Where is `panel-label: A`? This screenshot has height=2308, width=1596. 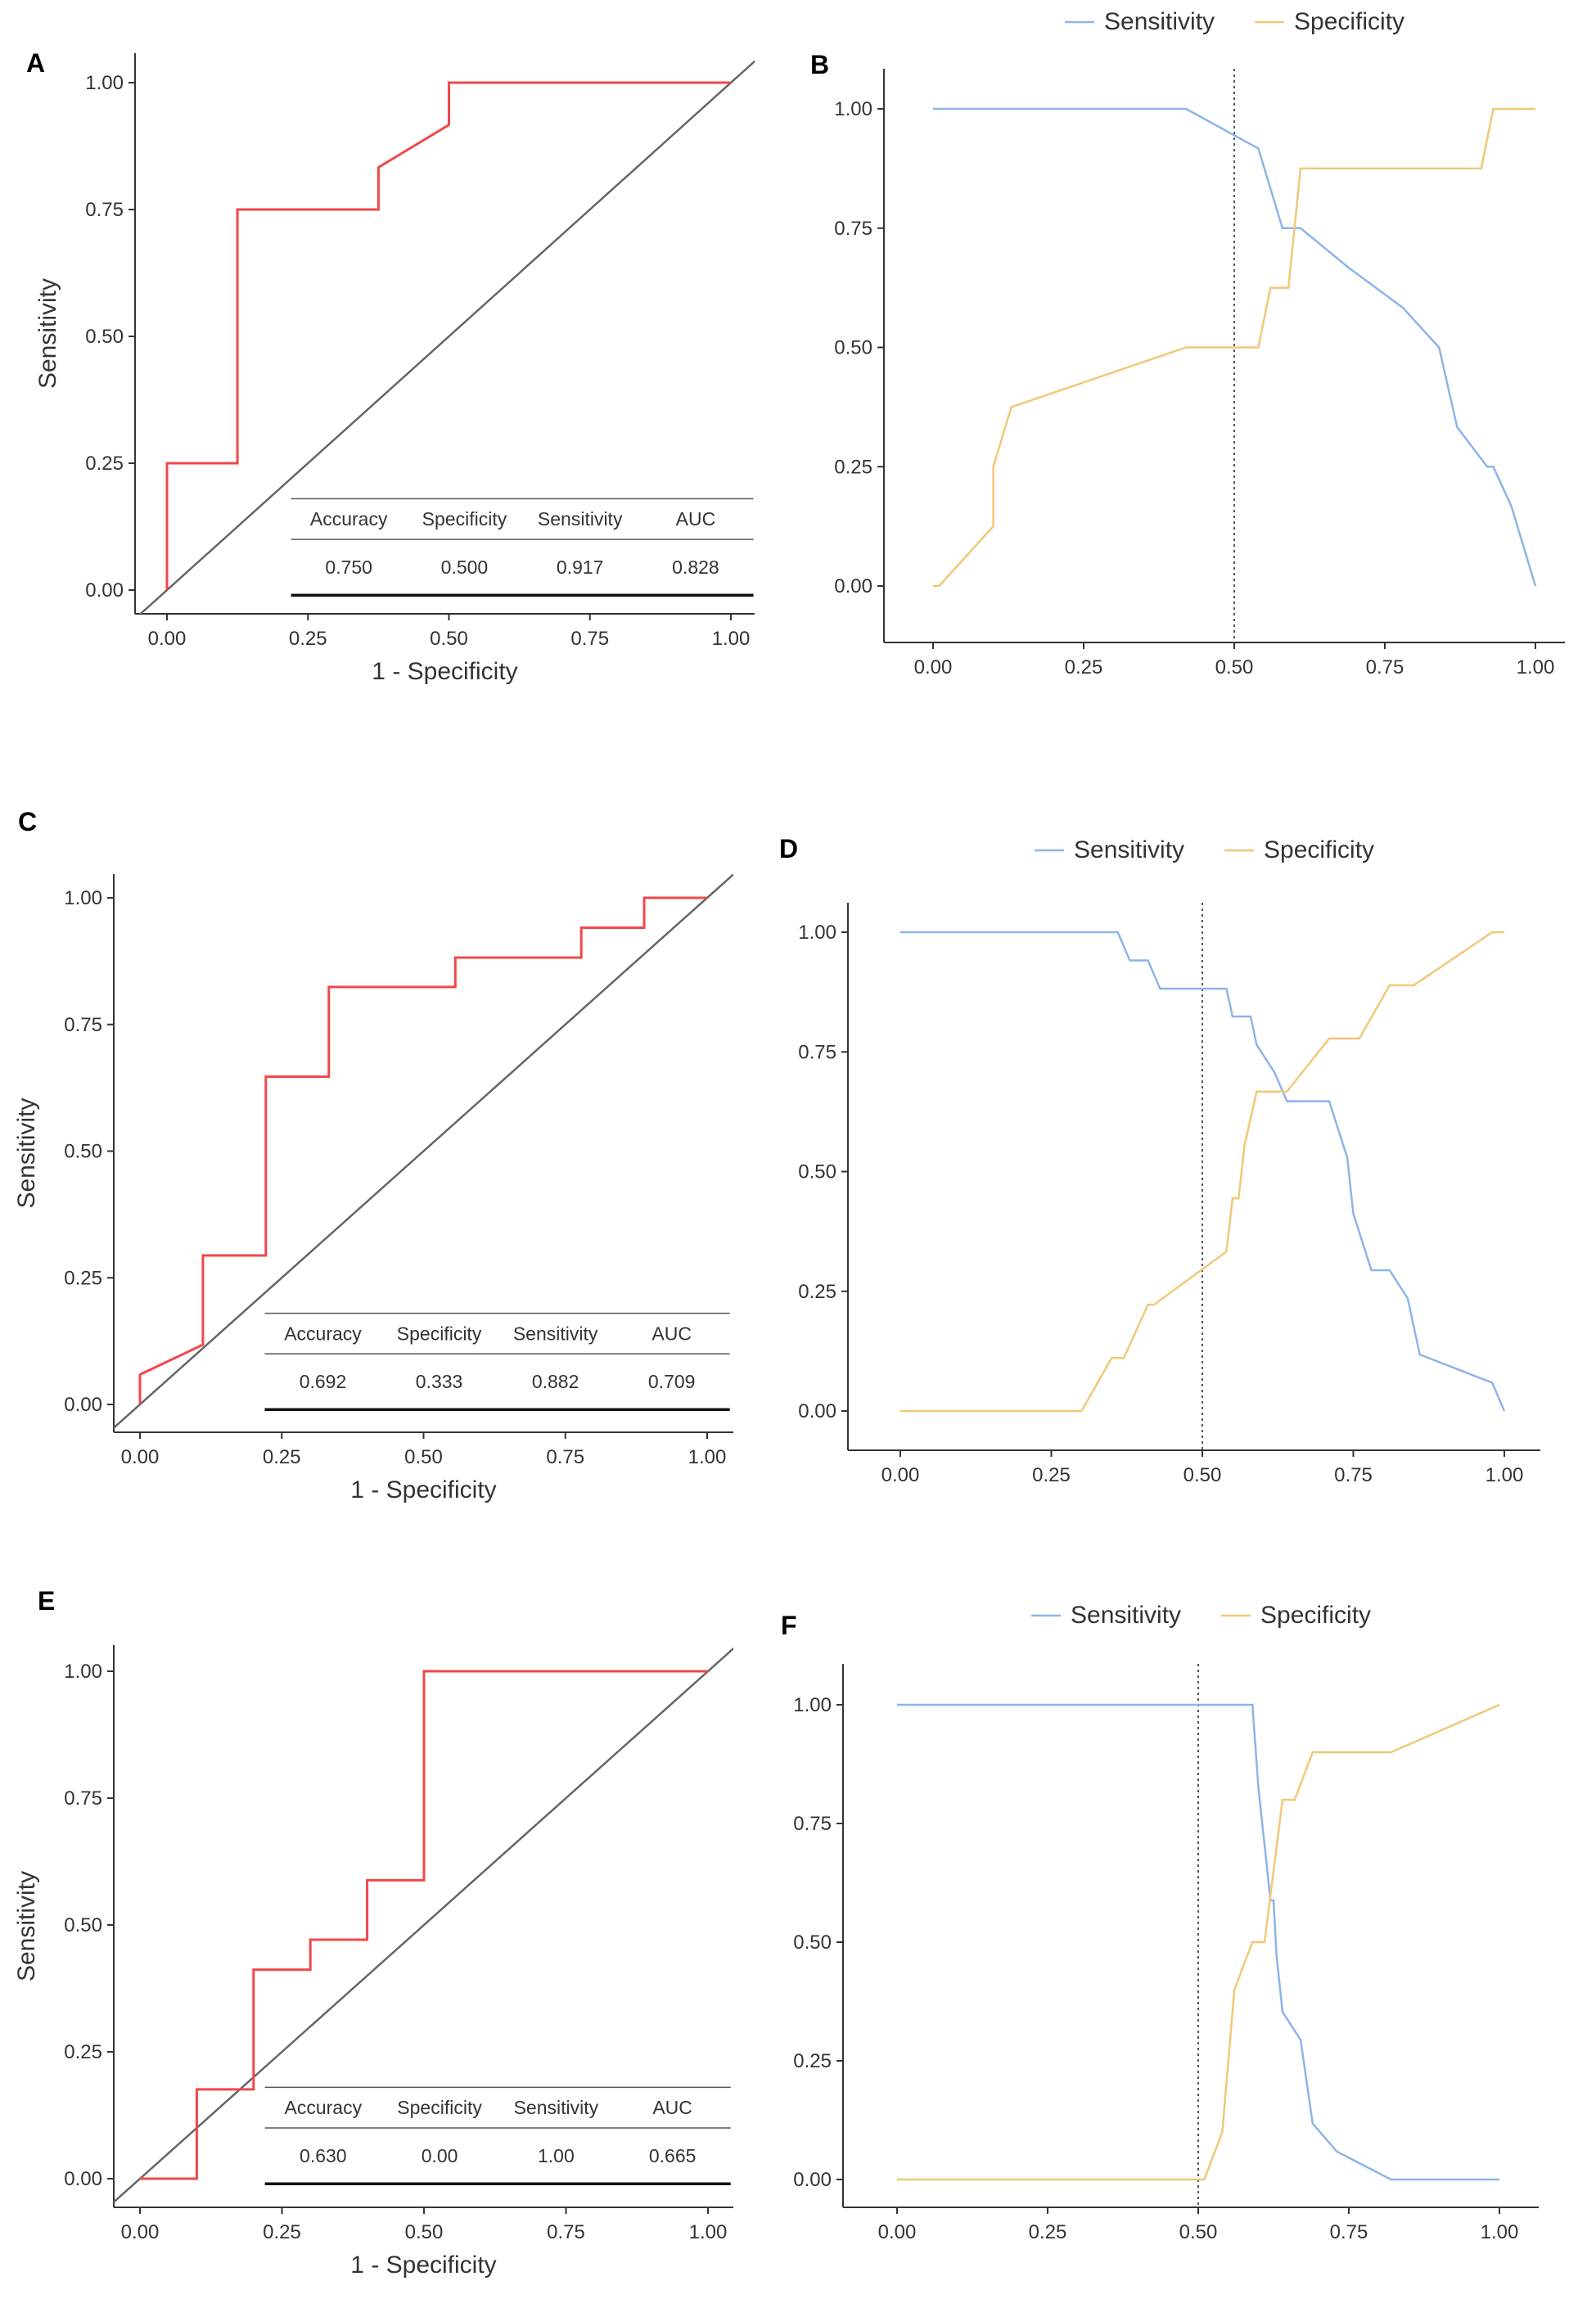 panel-label: A is located at coordinates (35, 63).